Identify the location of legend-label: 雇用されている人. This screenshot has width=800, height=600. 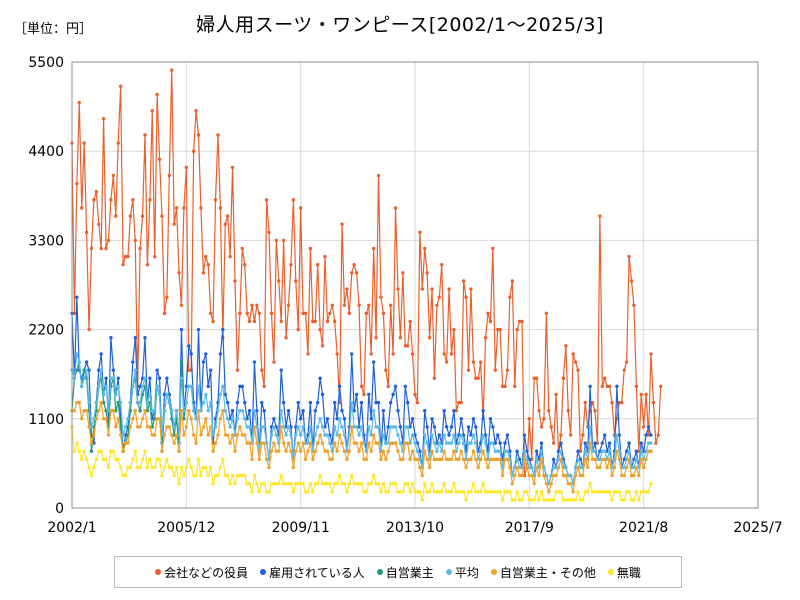
(317, 572).